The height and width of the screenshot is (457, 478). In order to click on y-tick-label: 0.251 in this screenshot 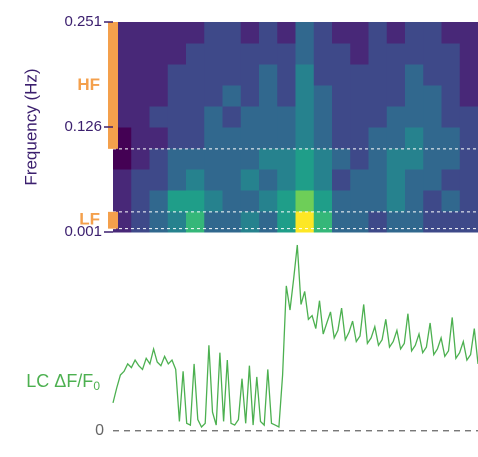, I will do `click(83, 21)`.